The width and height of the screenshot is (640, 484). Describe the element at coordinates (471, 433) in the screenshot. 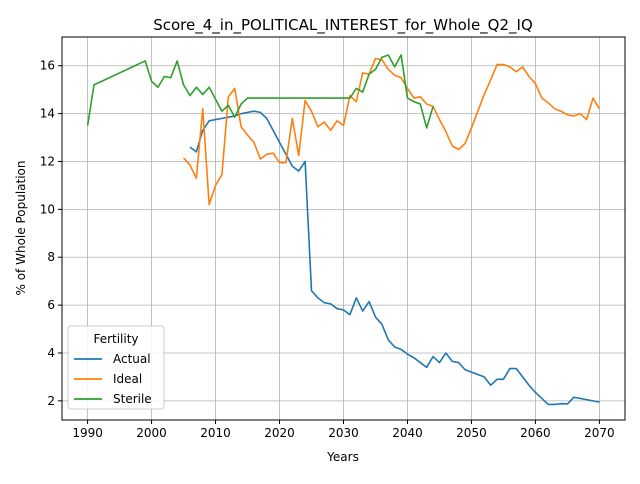

I see `x-tick-label: 2050` at that location.